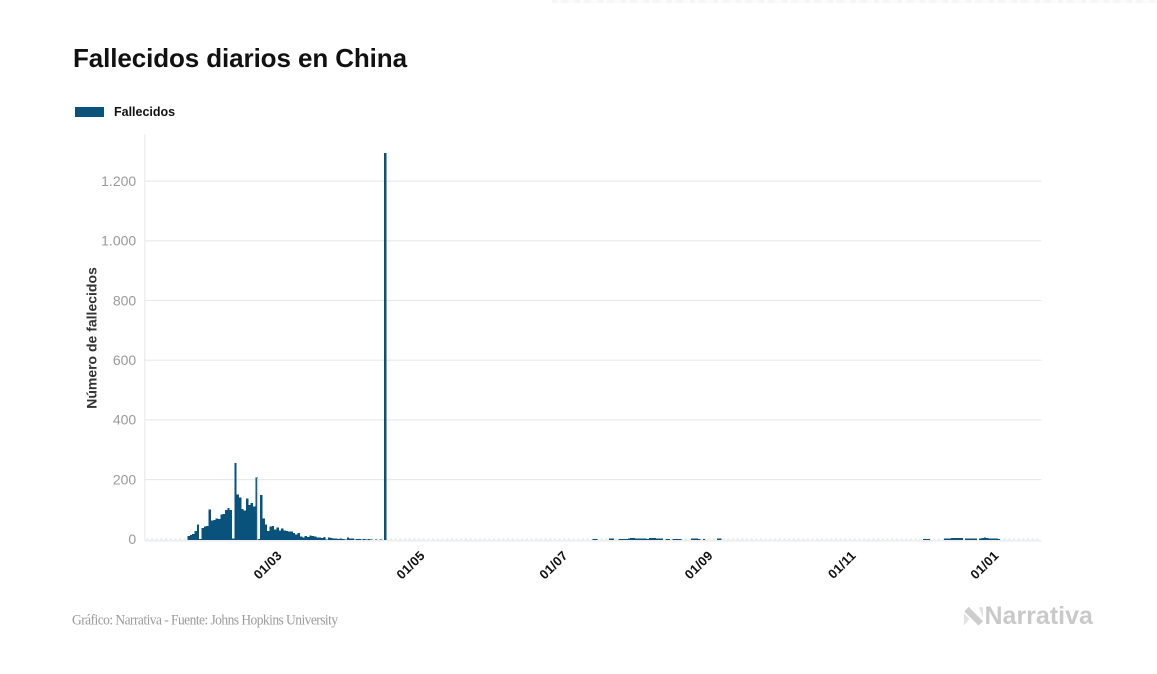 The image size is (1157, 674). Describe the element at coordinates (267, 565) in the screenshot. I see `svg-text: 01/03` at that location.